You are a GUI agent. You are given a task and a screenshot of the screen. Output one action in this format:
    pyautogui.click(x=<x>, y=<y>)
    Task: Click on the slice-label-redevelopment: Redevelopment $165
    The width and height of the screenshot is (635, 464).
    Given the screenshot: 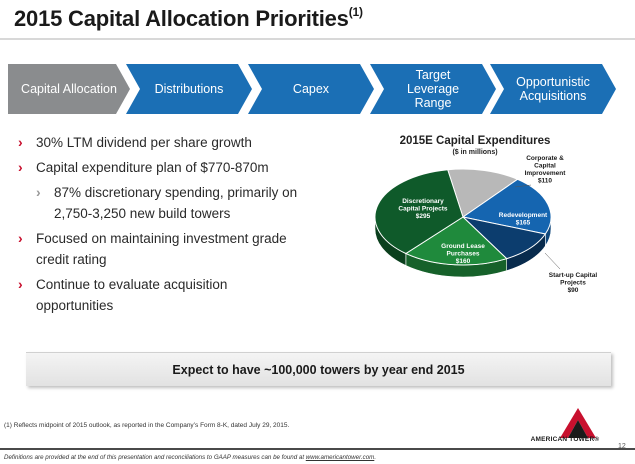 What is the action you would take?
    pyautogui.click(x=523, y=219)
    